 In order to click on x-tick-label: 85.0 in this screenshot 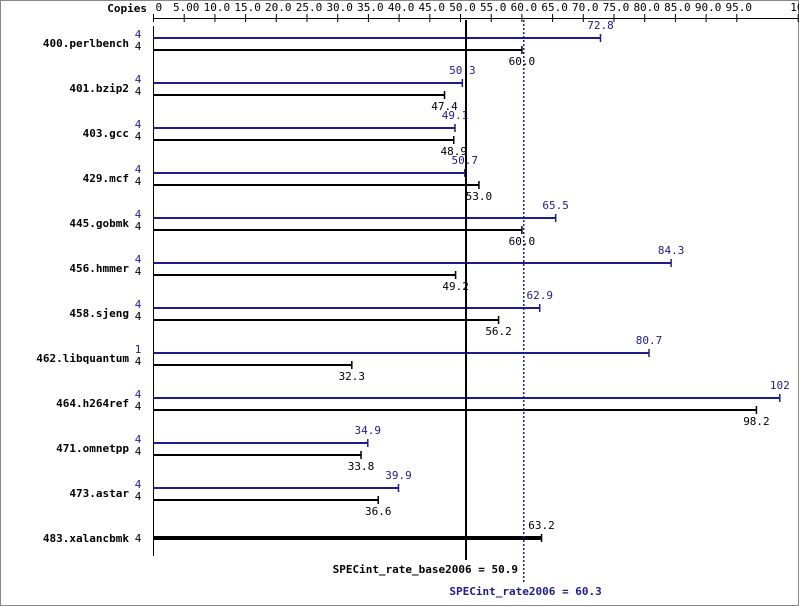, I will do `click(677, 7)`.